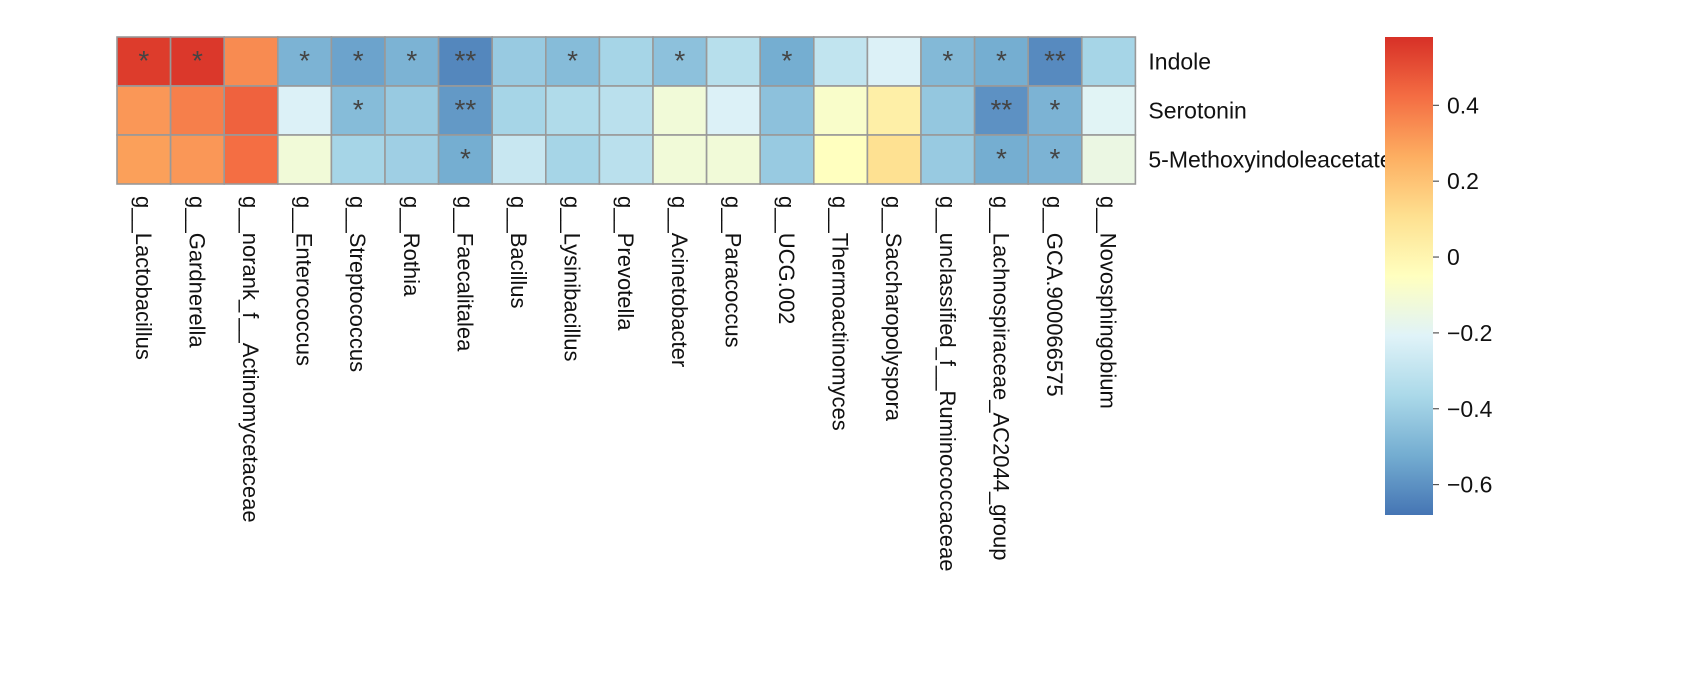 Image resolution: width=1690 pixels, height=680 pixels. Describe the element at coordinates (143, 278) in the screenshot. I see `column-label: g__Lactobacillus` at that location.